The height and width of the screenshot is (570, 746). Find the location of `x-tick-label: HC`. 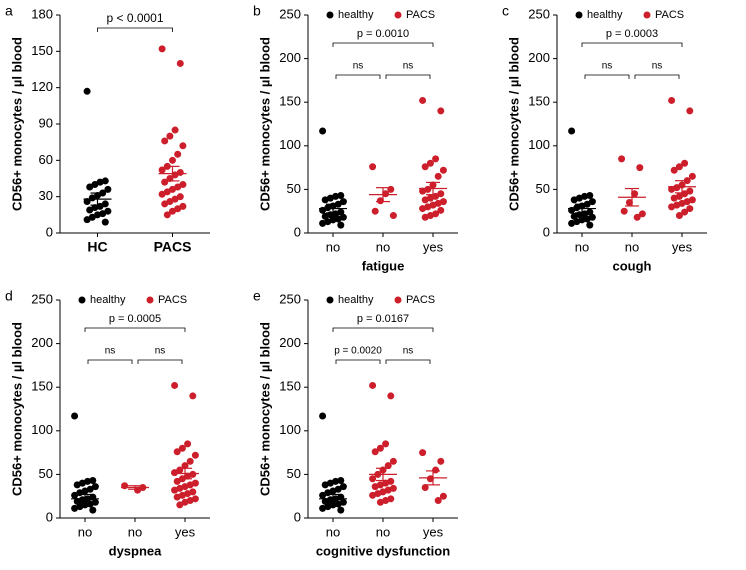

x-tick-label: HC is located at coordinates (97, 247).